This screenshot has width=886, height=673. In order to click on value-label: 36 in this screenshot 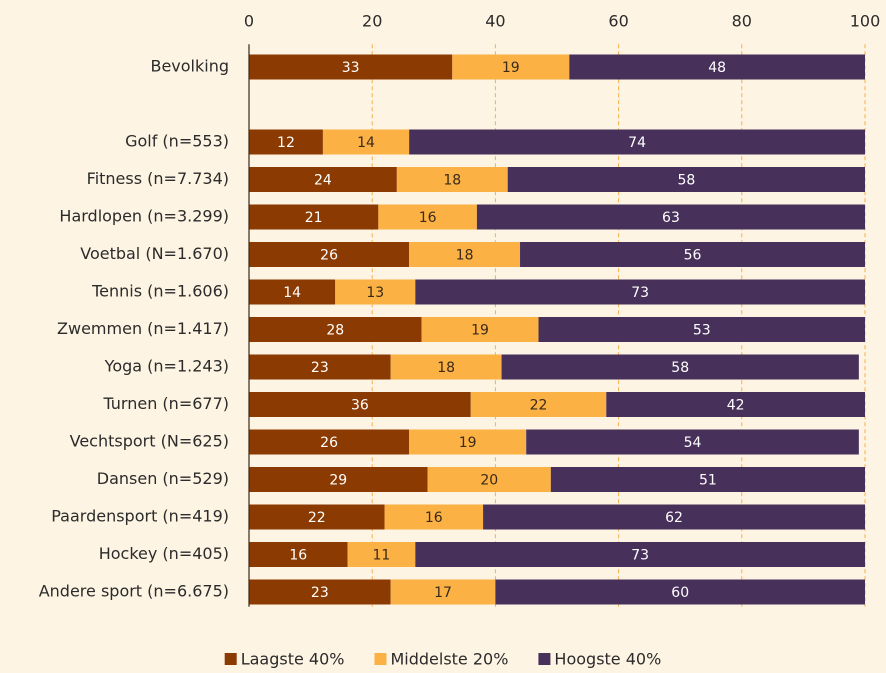, I will do `click(360, 406)`.